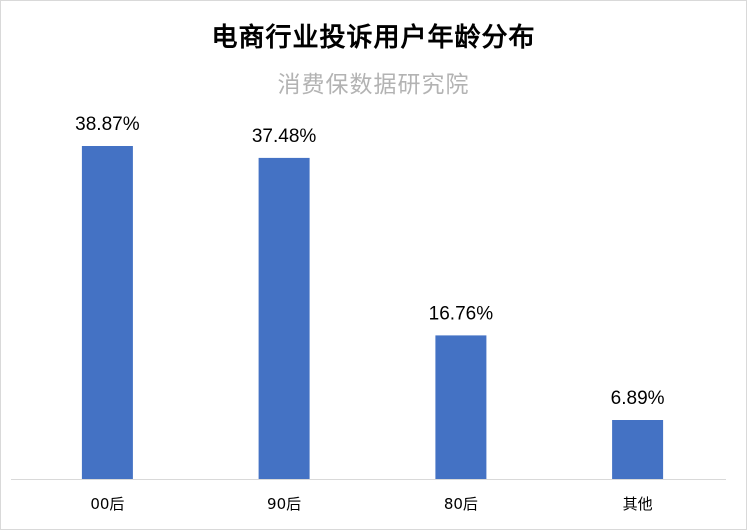 Image resolution: width=747 pixels, height=530 pixels. Describe the element at coordinates (107, 124) in the screenshot. I see `data-label-0: 38.87%` at that location.